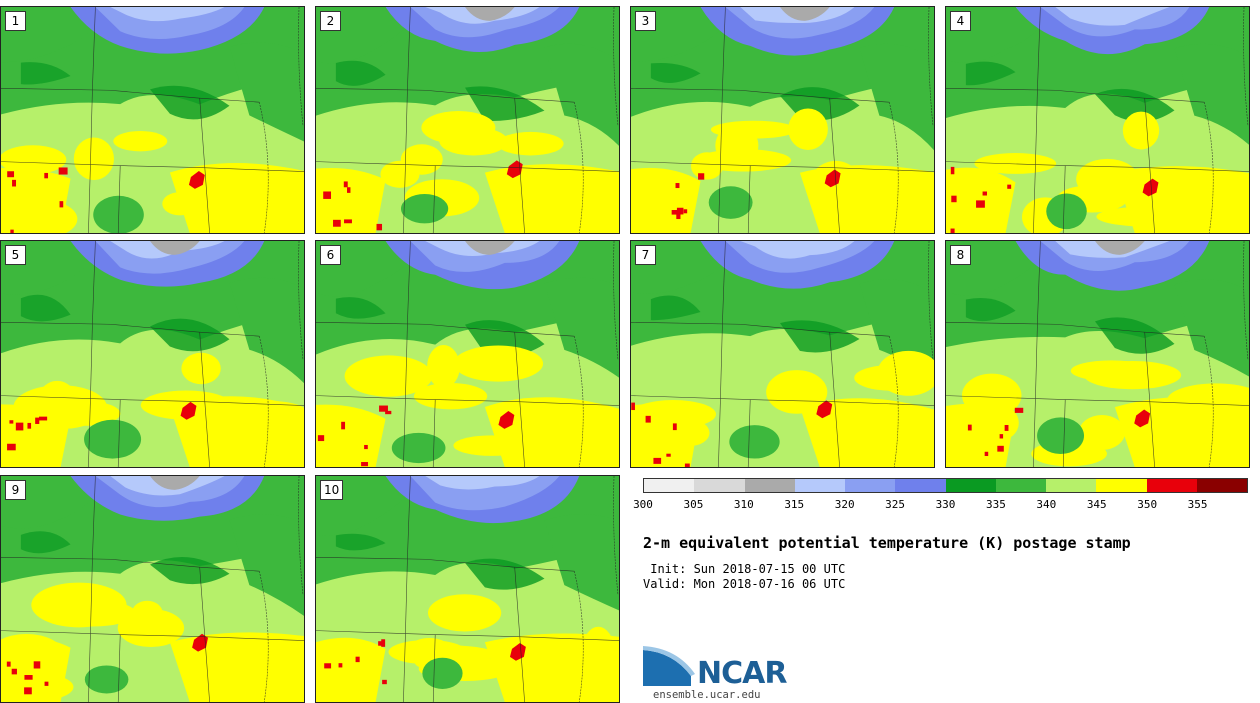 The width and height of the screenshot is (1260, 703). Describe the element at coordinates (15, 490) in the screenshot. I see `panel-label: 9` at that location.